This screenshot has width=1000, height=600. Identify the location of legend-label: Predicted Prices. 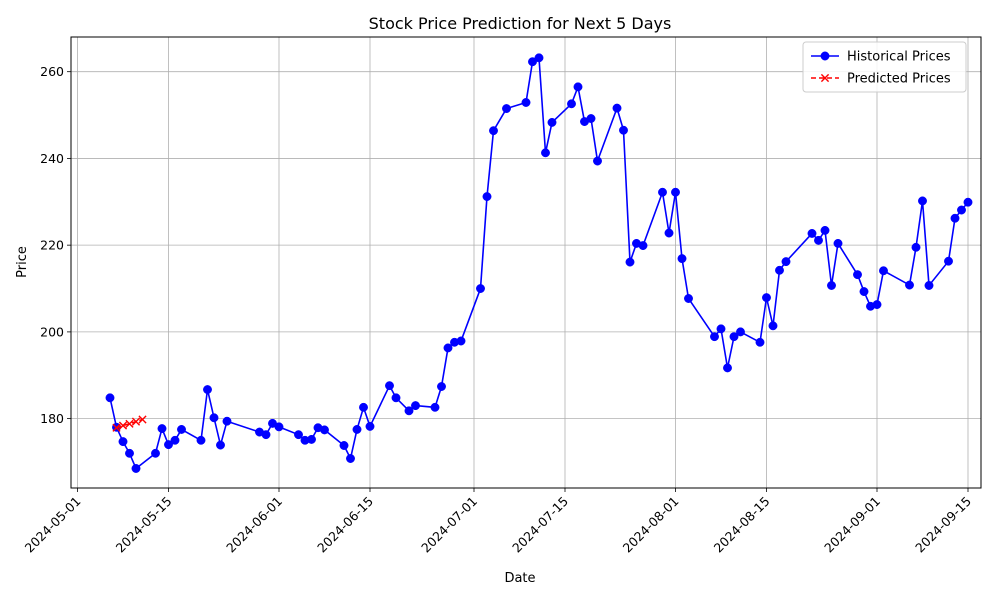
(899, 79).